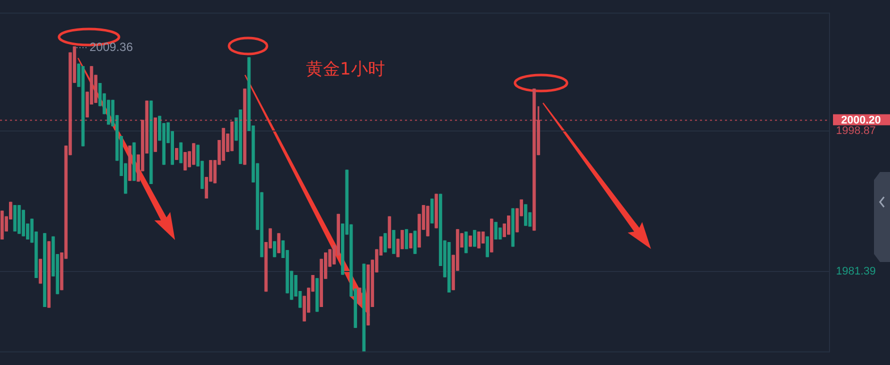 The height and width of the screenshot is (365, 890). What do you see at coordinates (861, 120) in the screenshot?
I see `ref-line-label: 2000.20` at bounding box center [861, 120].